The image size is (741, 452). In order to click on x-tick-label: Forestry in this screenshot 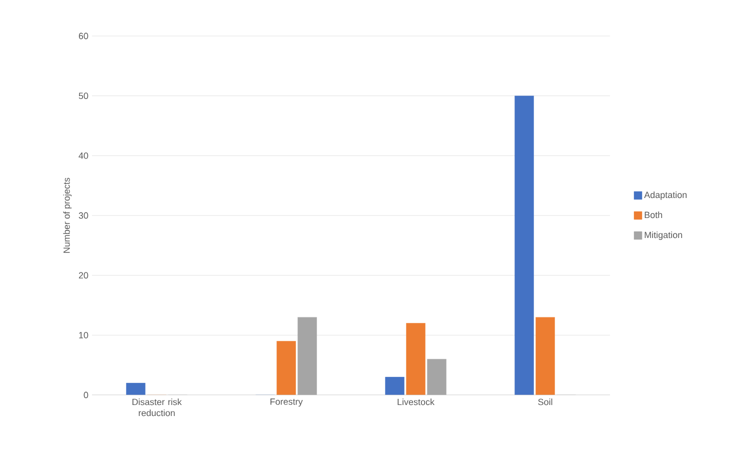, I will do `click(286, 402)`.